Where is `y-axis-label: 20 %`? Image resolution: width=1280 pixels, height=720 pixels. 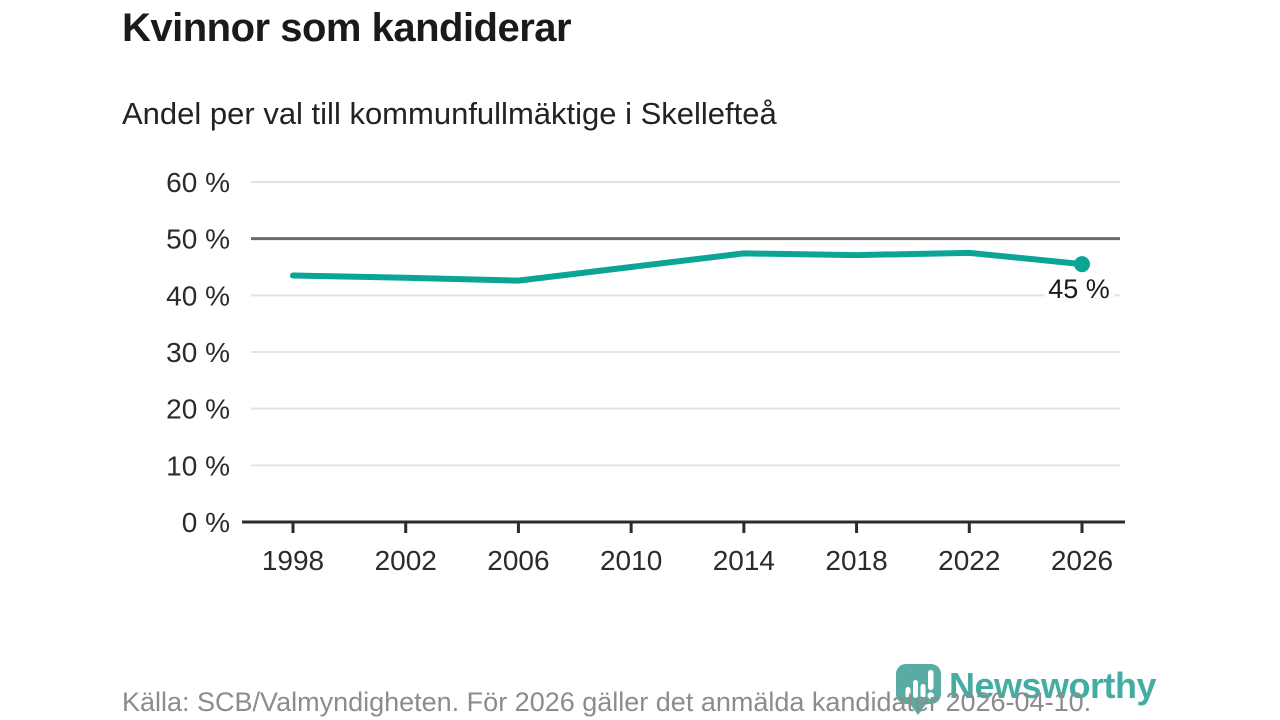
y-axis-label: 20 % is located at coordinates (198, 409).